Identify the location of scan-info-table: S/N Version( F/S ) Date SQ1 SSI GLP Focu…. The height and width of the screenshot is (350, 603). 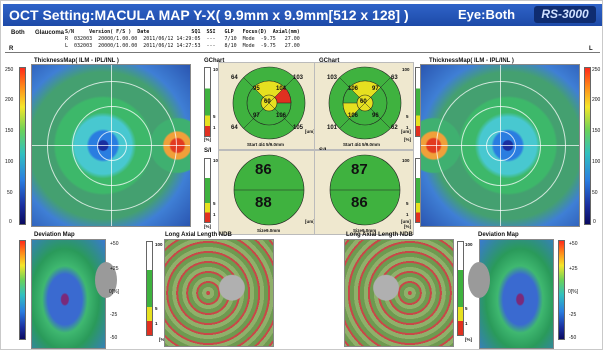
(225, 39).